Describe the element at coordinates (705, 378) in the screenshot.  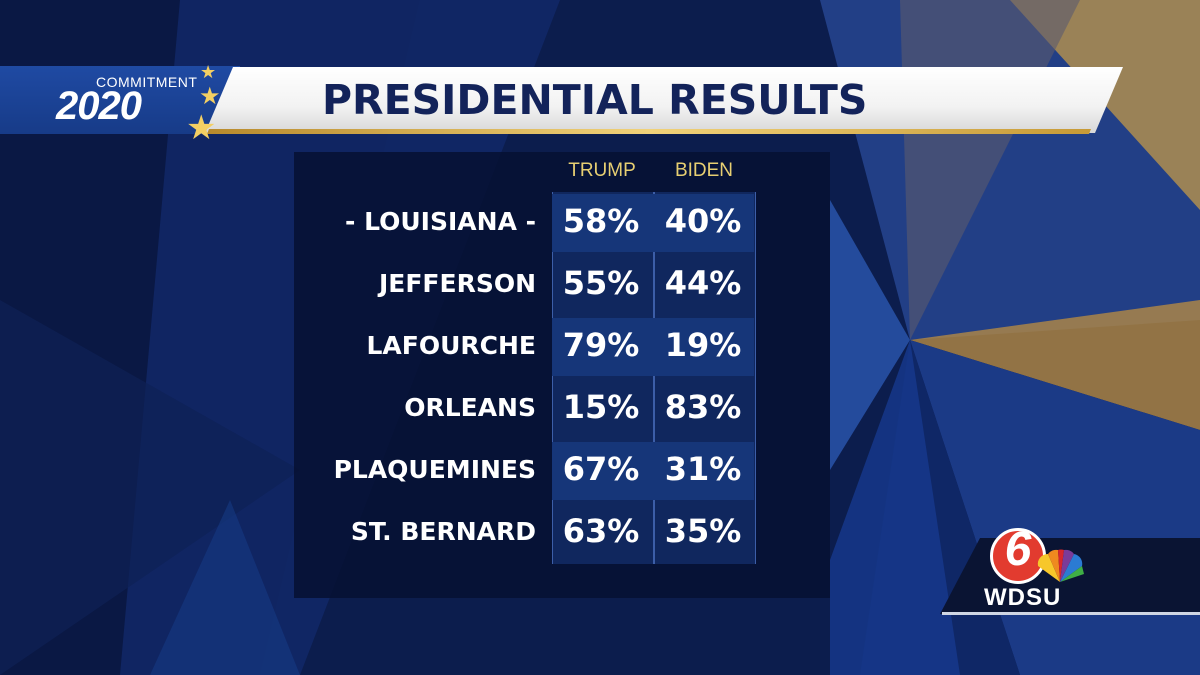
I see `biden-column` at that location.